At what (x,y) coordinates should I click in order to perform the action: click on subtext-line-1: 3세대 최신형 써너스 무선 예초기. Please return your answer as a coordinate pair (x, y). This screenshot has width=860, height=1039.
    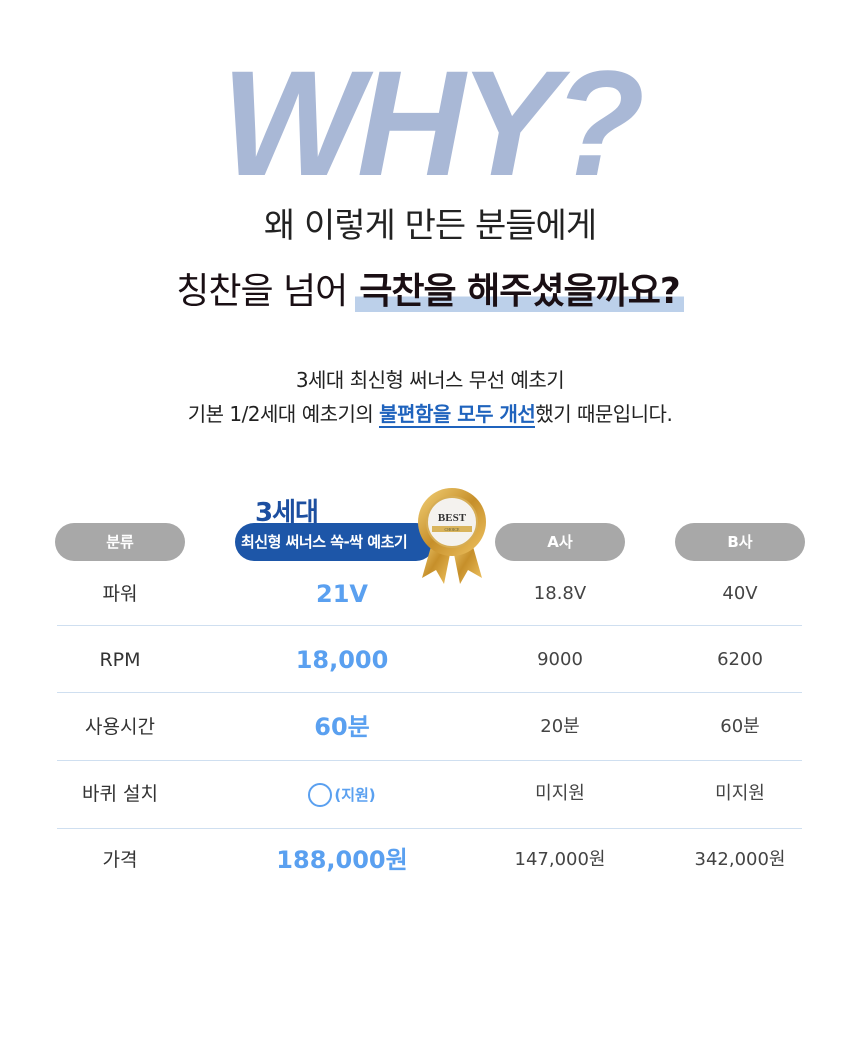
    Looking at the image, I should click on (430, 380).